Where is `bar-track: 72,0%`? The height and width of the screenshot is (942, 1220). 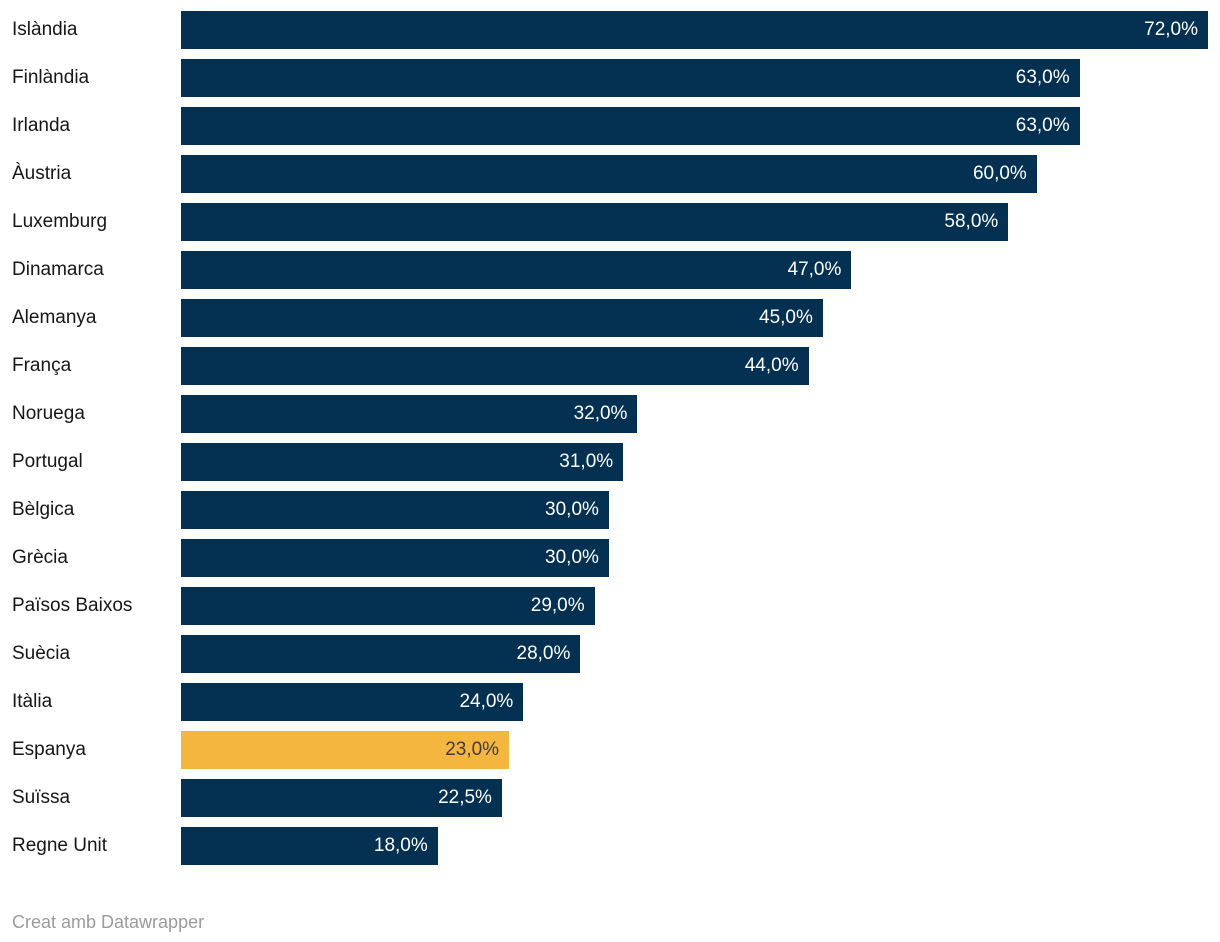
bar-track: 72,0% is located at coordinates (694, 30).